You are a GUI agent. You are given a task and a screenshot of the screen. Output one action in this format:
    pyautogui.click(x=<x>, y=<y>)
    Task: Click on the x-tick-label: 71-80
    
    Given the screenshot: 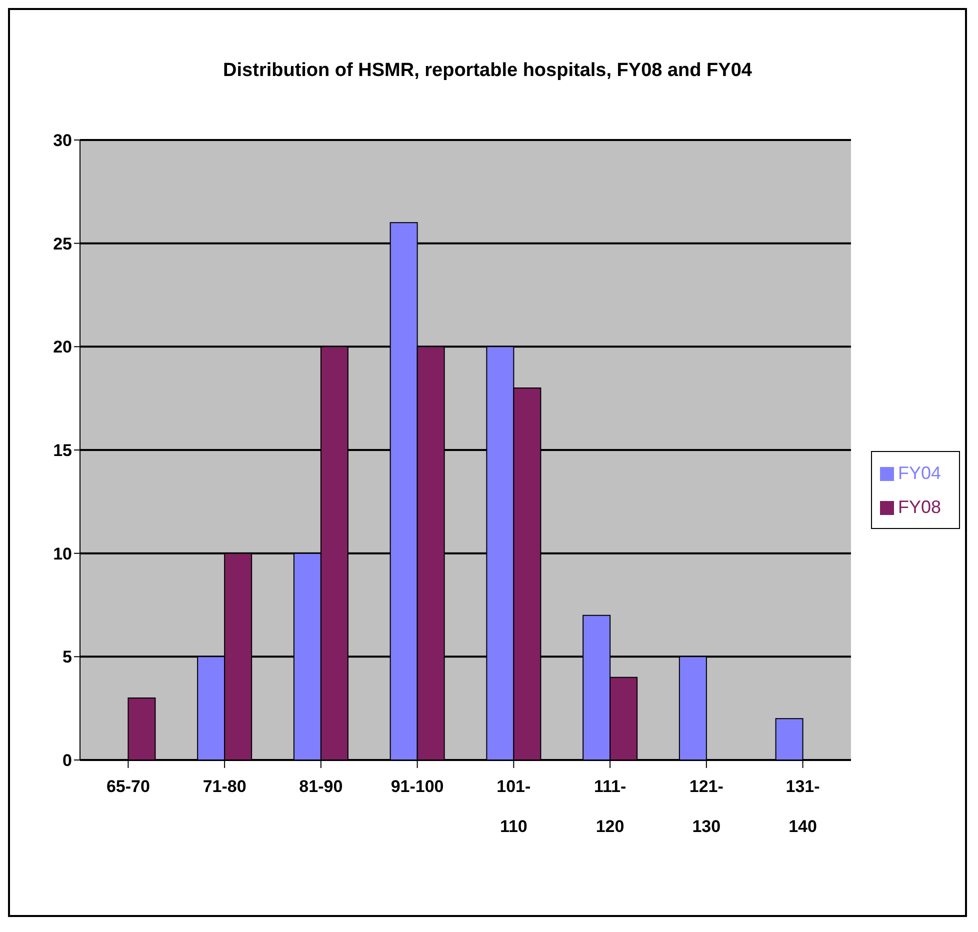 What is the action you would take?
    pyautogui.click(x=224, y=786)
    